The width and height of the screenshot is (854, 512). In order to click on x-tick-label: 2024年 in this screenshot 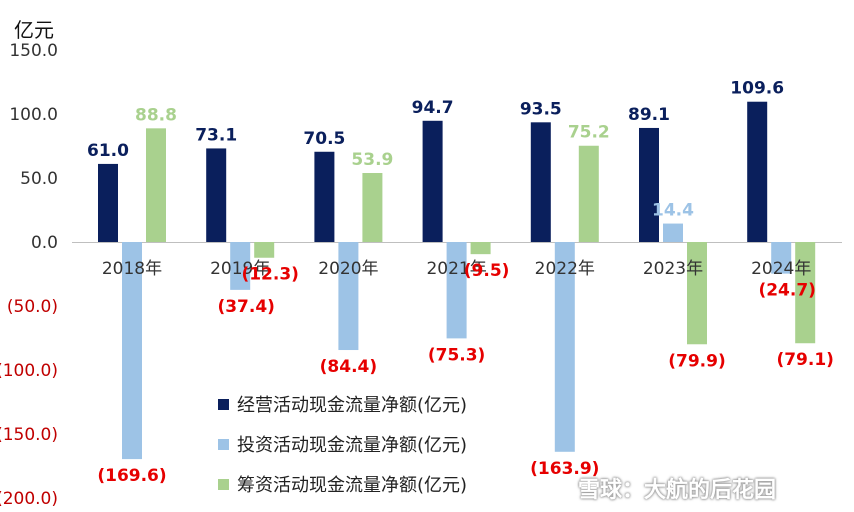, I will do `click(781, 269)`.